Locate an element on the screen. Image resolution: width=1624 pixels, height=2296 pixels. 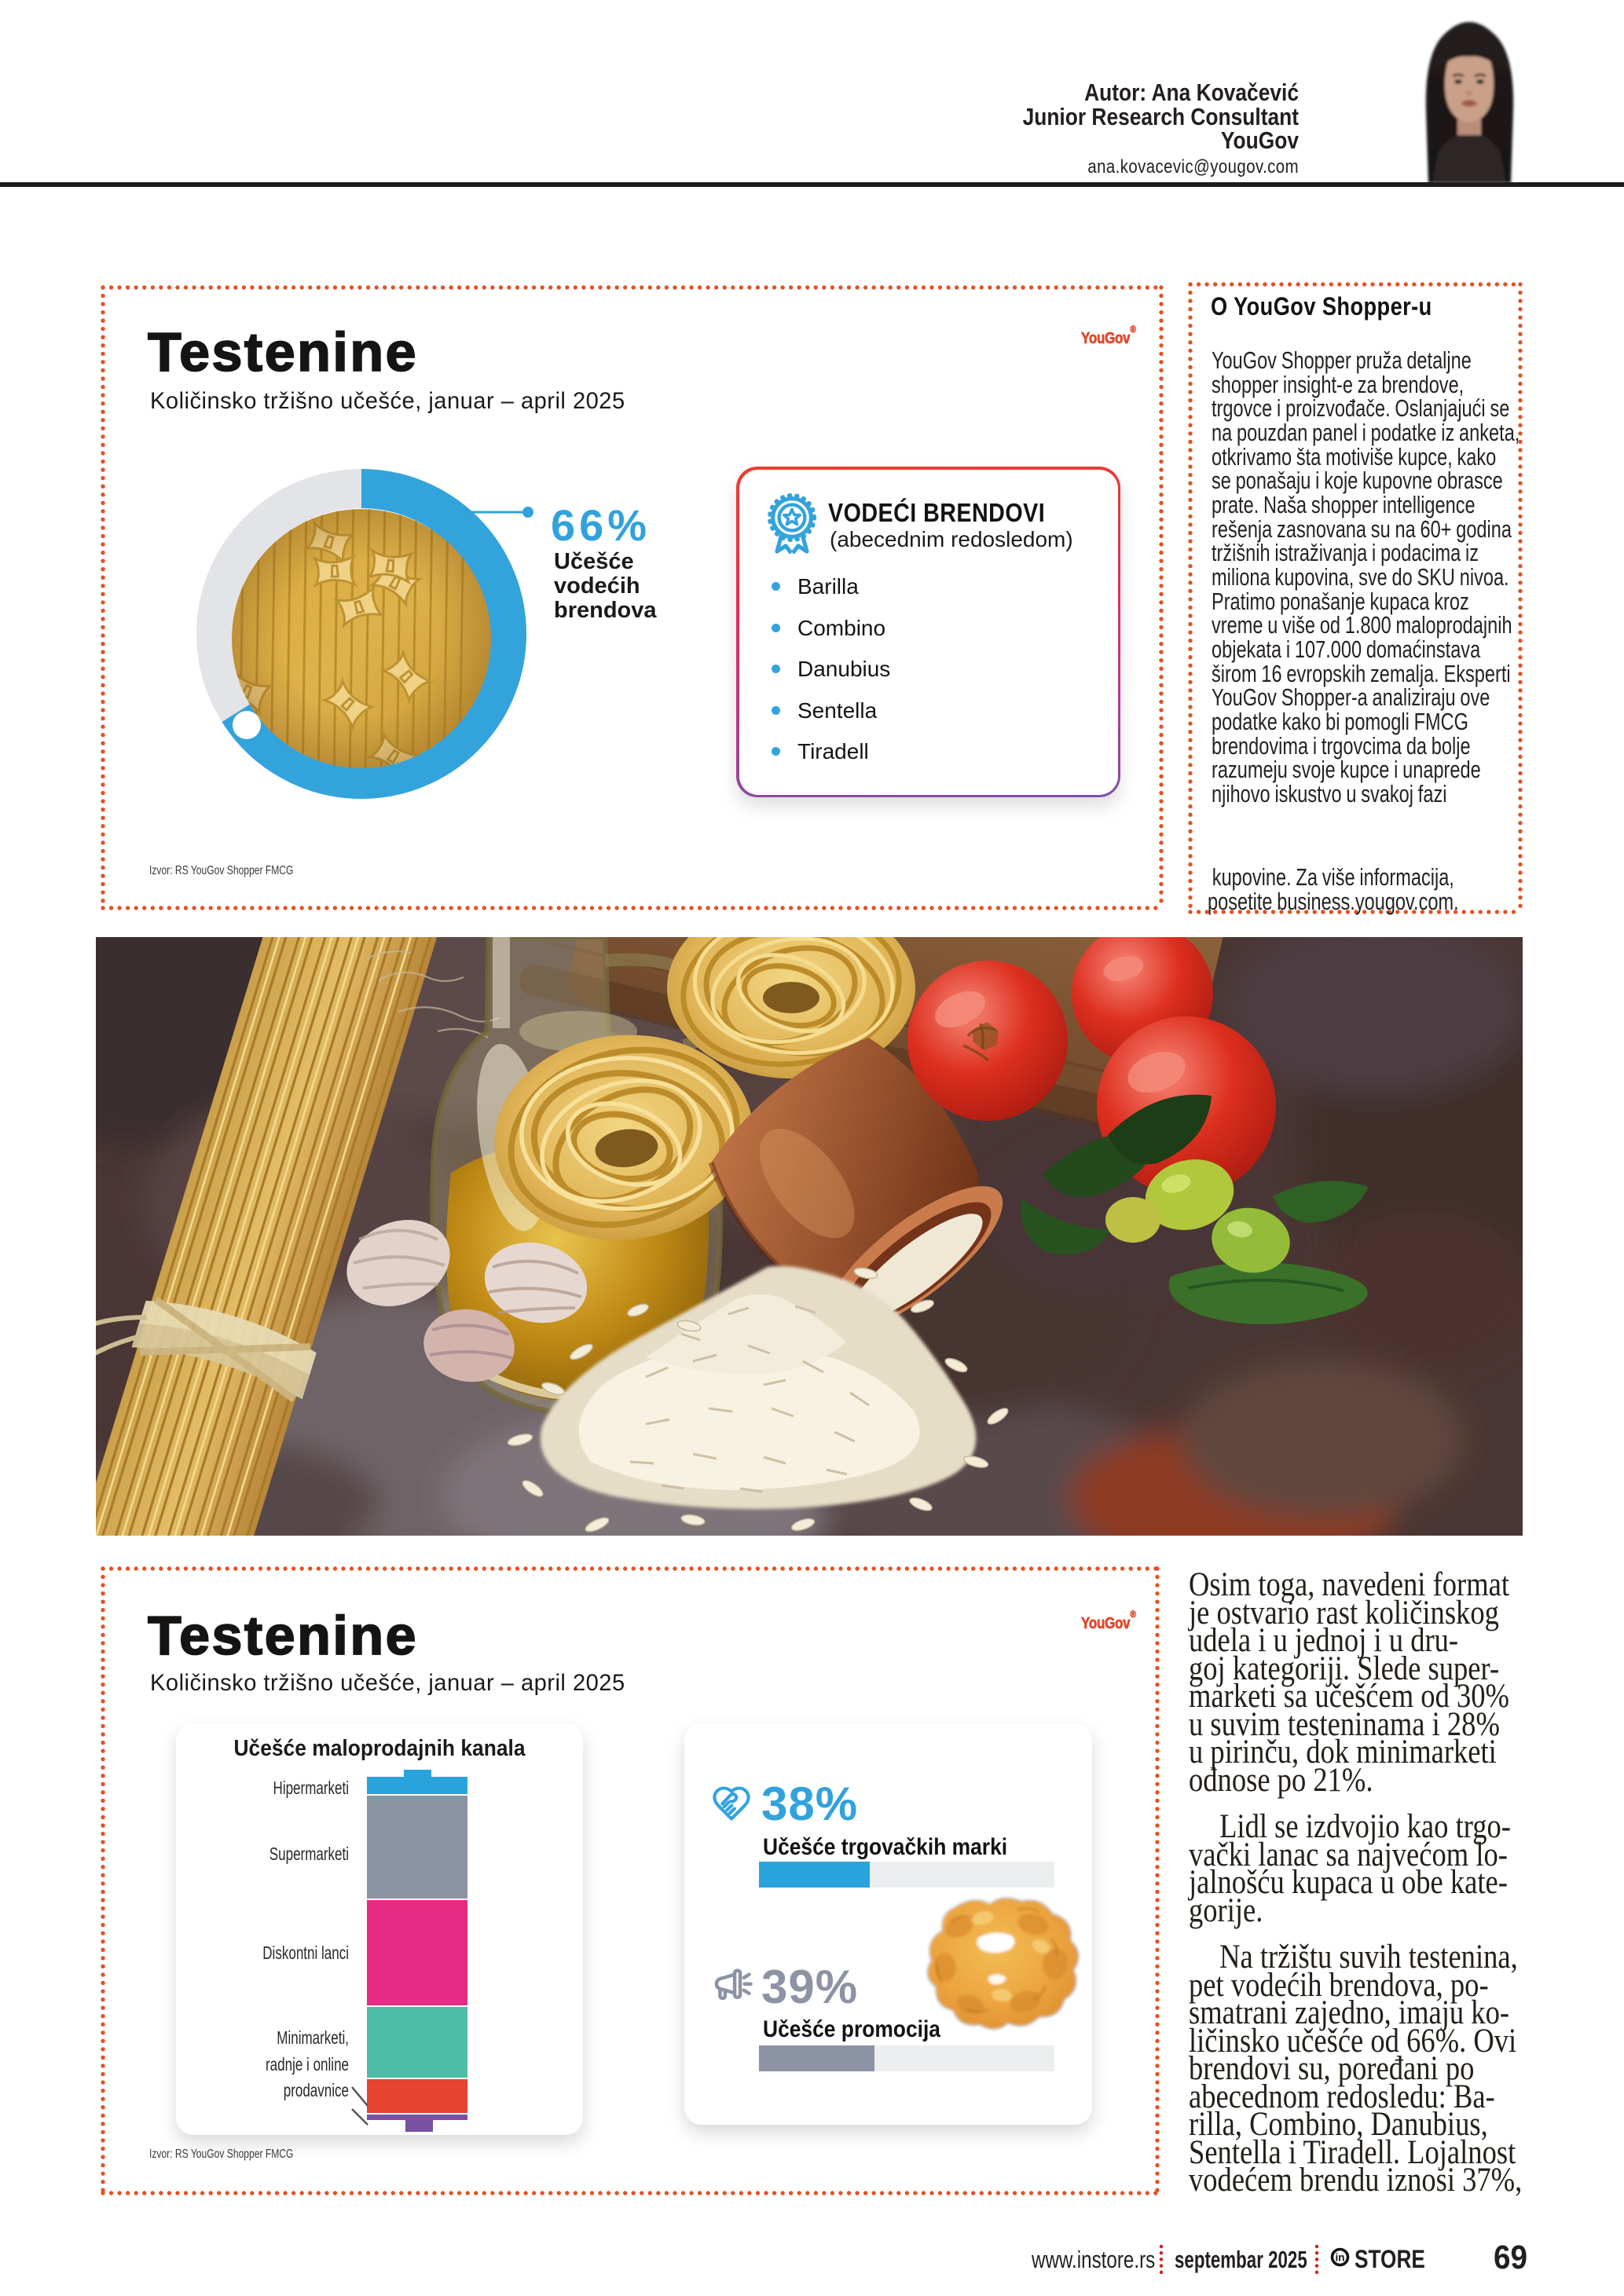
svg-text: in is located at coordinates (1340, 2258).